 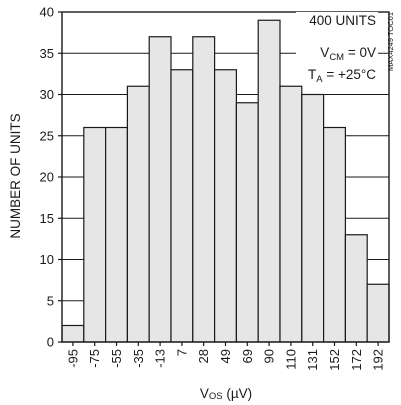 What do you see at coordinates (356, 360) in the screenshot?
I see `x-tick-label: 172` at bounding box center [356, 360].